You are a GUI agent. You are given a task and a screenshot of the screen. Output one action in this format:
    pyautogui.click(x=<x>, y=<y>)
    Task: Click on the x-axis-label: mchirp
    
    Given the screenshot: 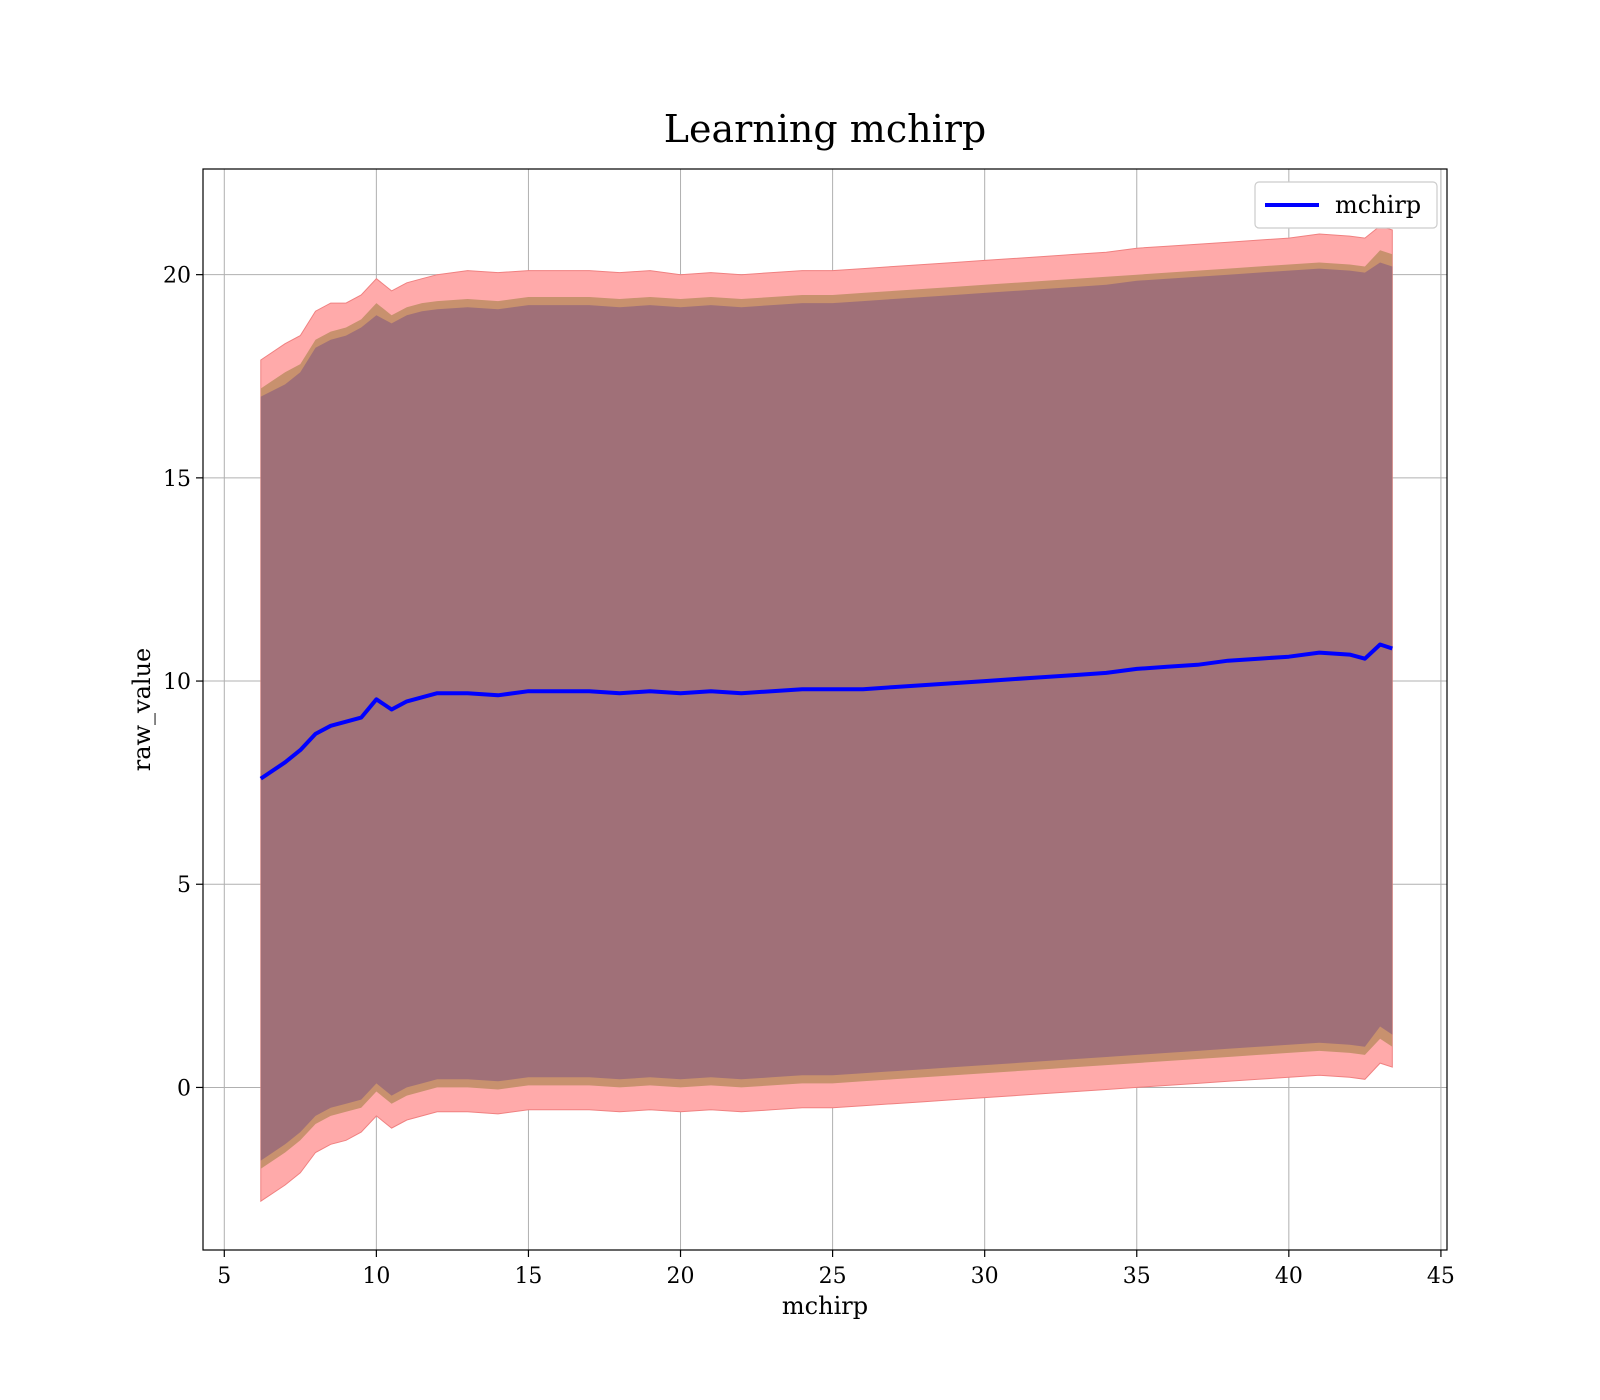 What is the action you would take?
    pyautogui.click(x=825, y=1306)
    